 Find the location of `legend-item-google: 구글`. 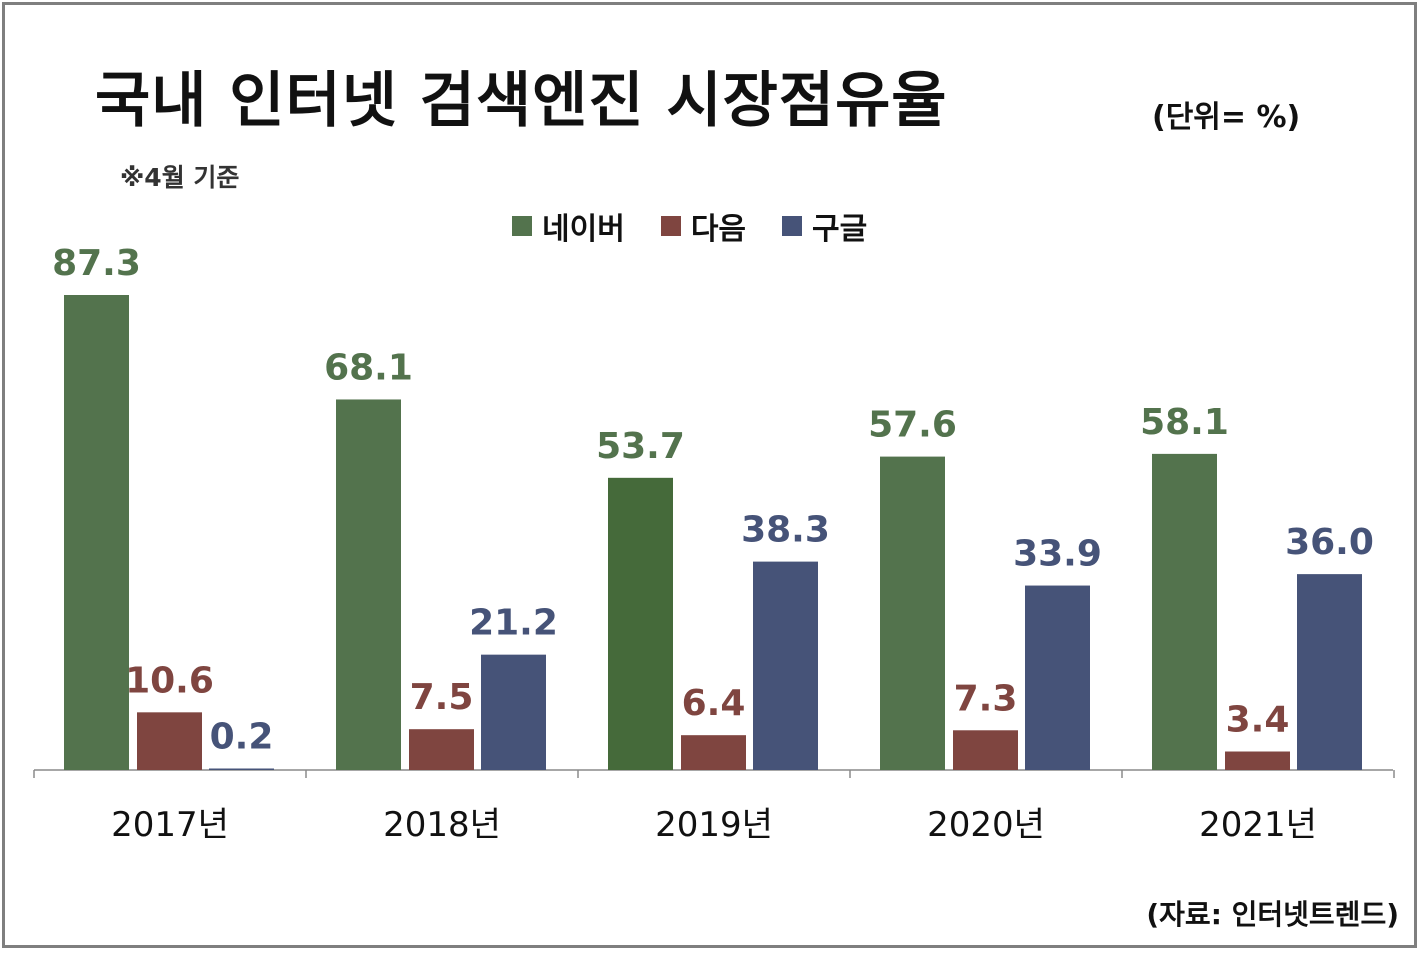

legend-item-google: 구글 is located at coordinates (824, 226).